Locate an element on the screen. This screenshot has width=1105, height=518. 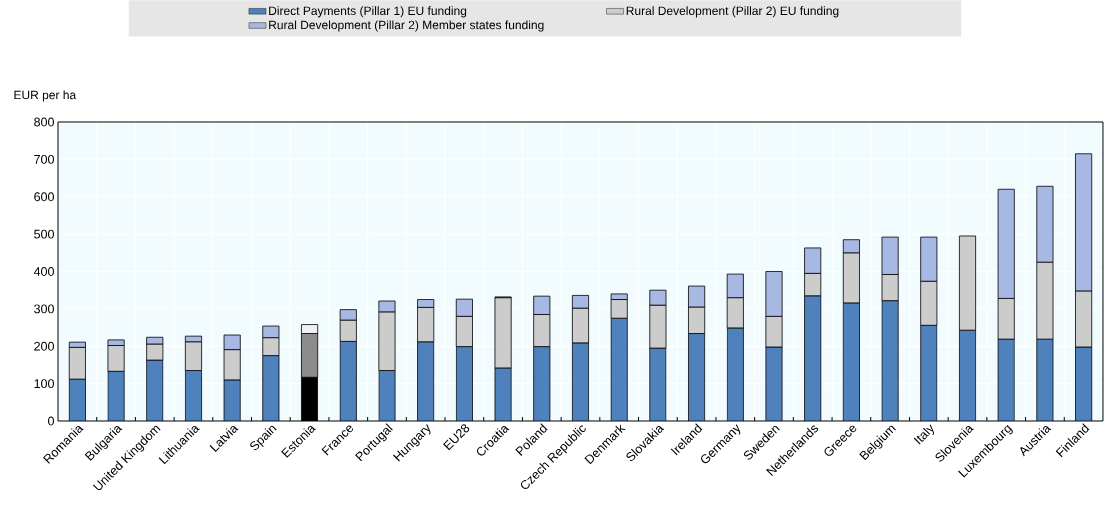
y-tick-label: 600 is located at coordinates (44, 197).